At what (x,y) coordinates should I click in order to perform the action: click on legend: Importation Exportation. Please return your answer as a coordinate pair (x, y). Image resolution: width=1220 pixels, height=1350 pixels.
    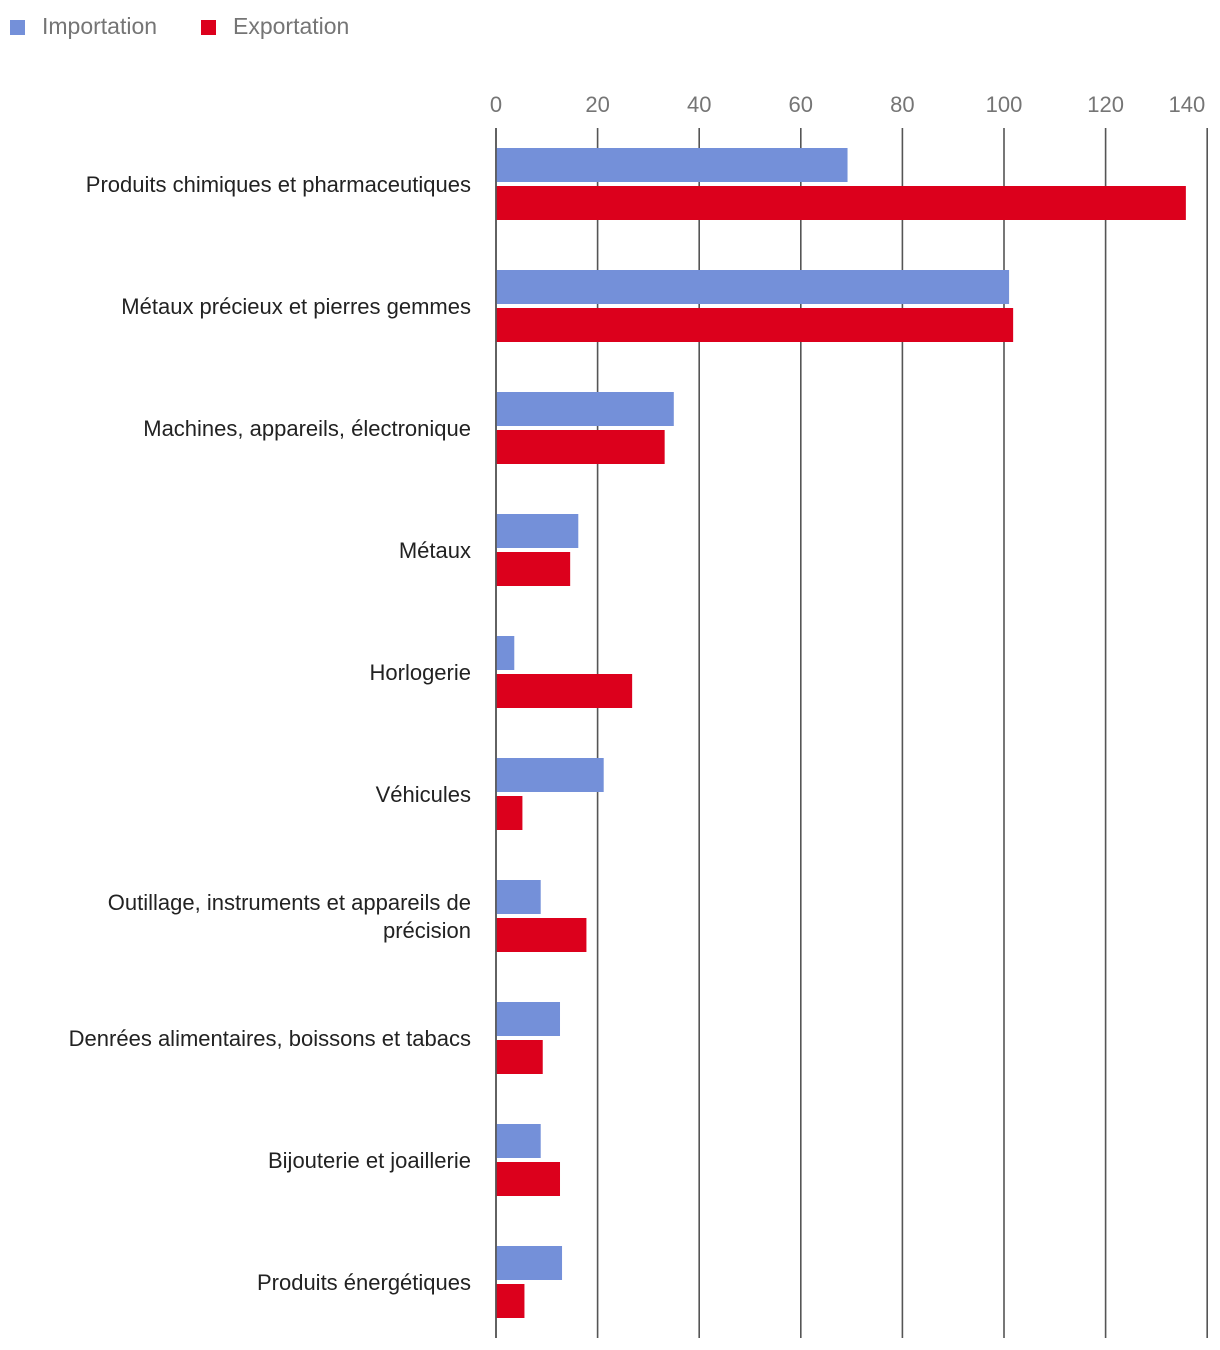
    Looking at the image, I should click on (179, 26).